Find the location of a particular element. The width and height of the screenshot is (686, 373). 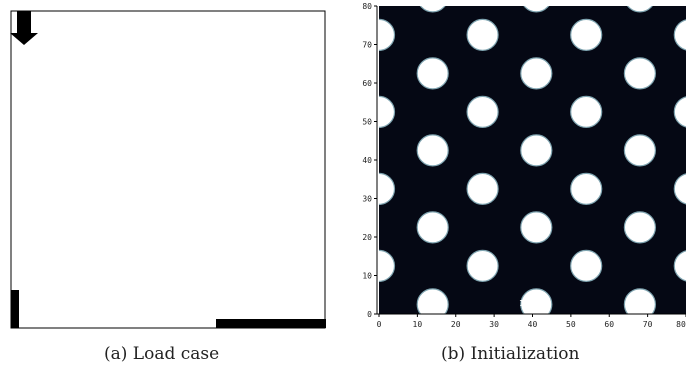

x-axis-ticks: 0 10 20 30 40 50 60 70 80 is located at coordinates (531, 321).